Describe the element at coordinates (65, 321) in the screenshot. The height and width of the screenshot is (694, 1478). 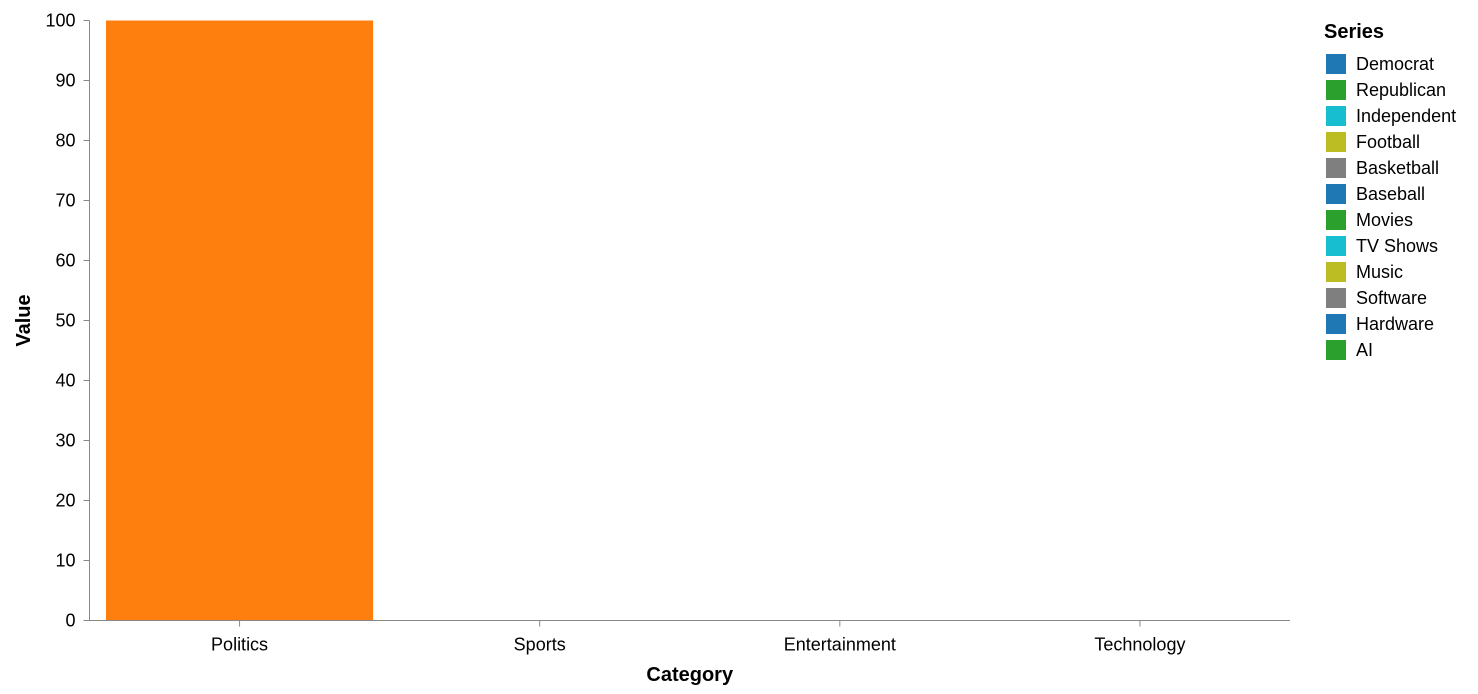
I see `y-tick-label: 50` at that location.